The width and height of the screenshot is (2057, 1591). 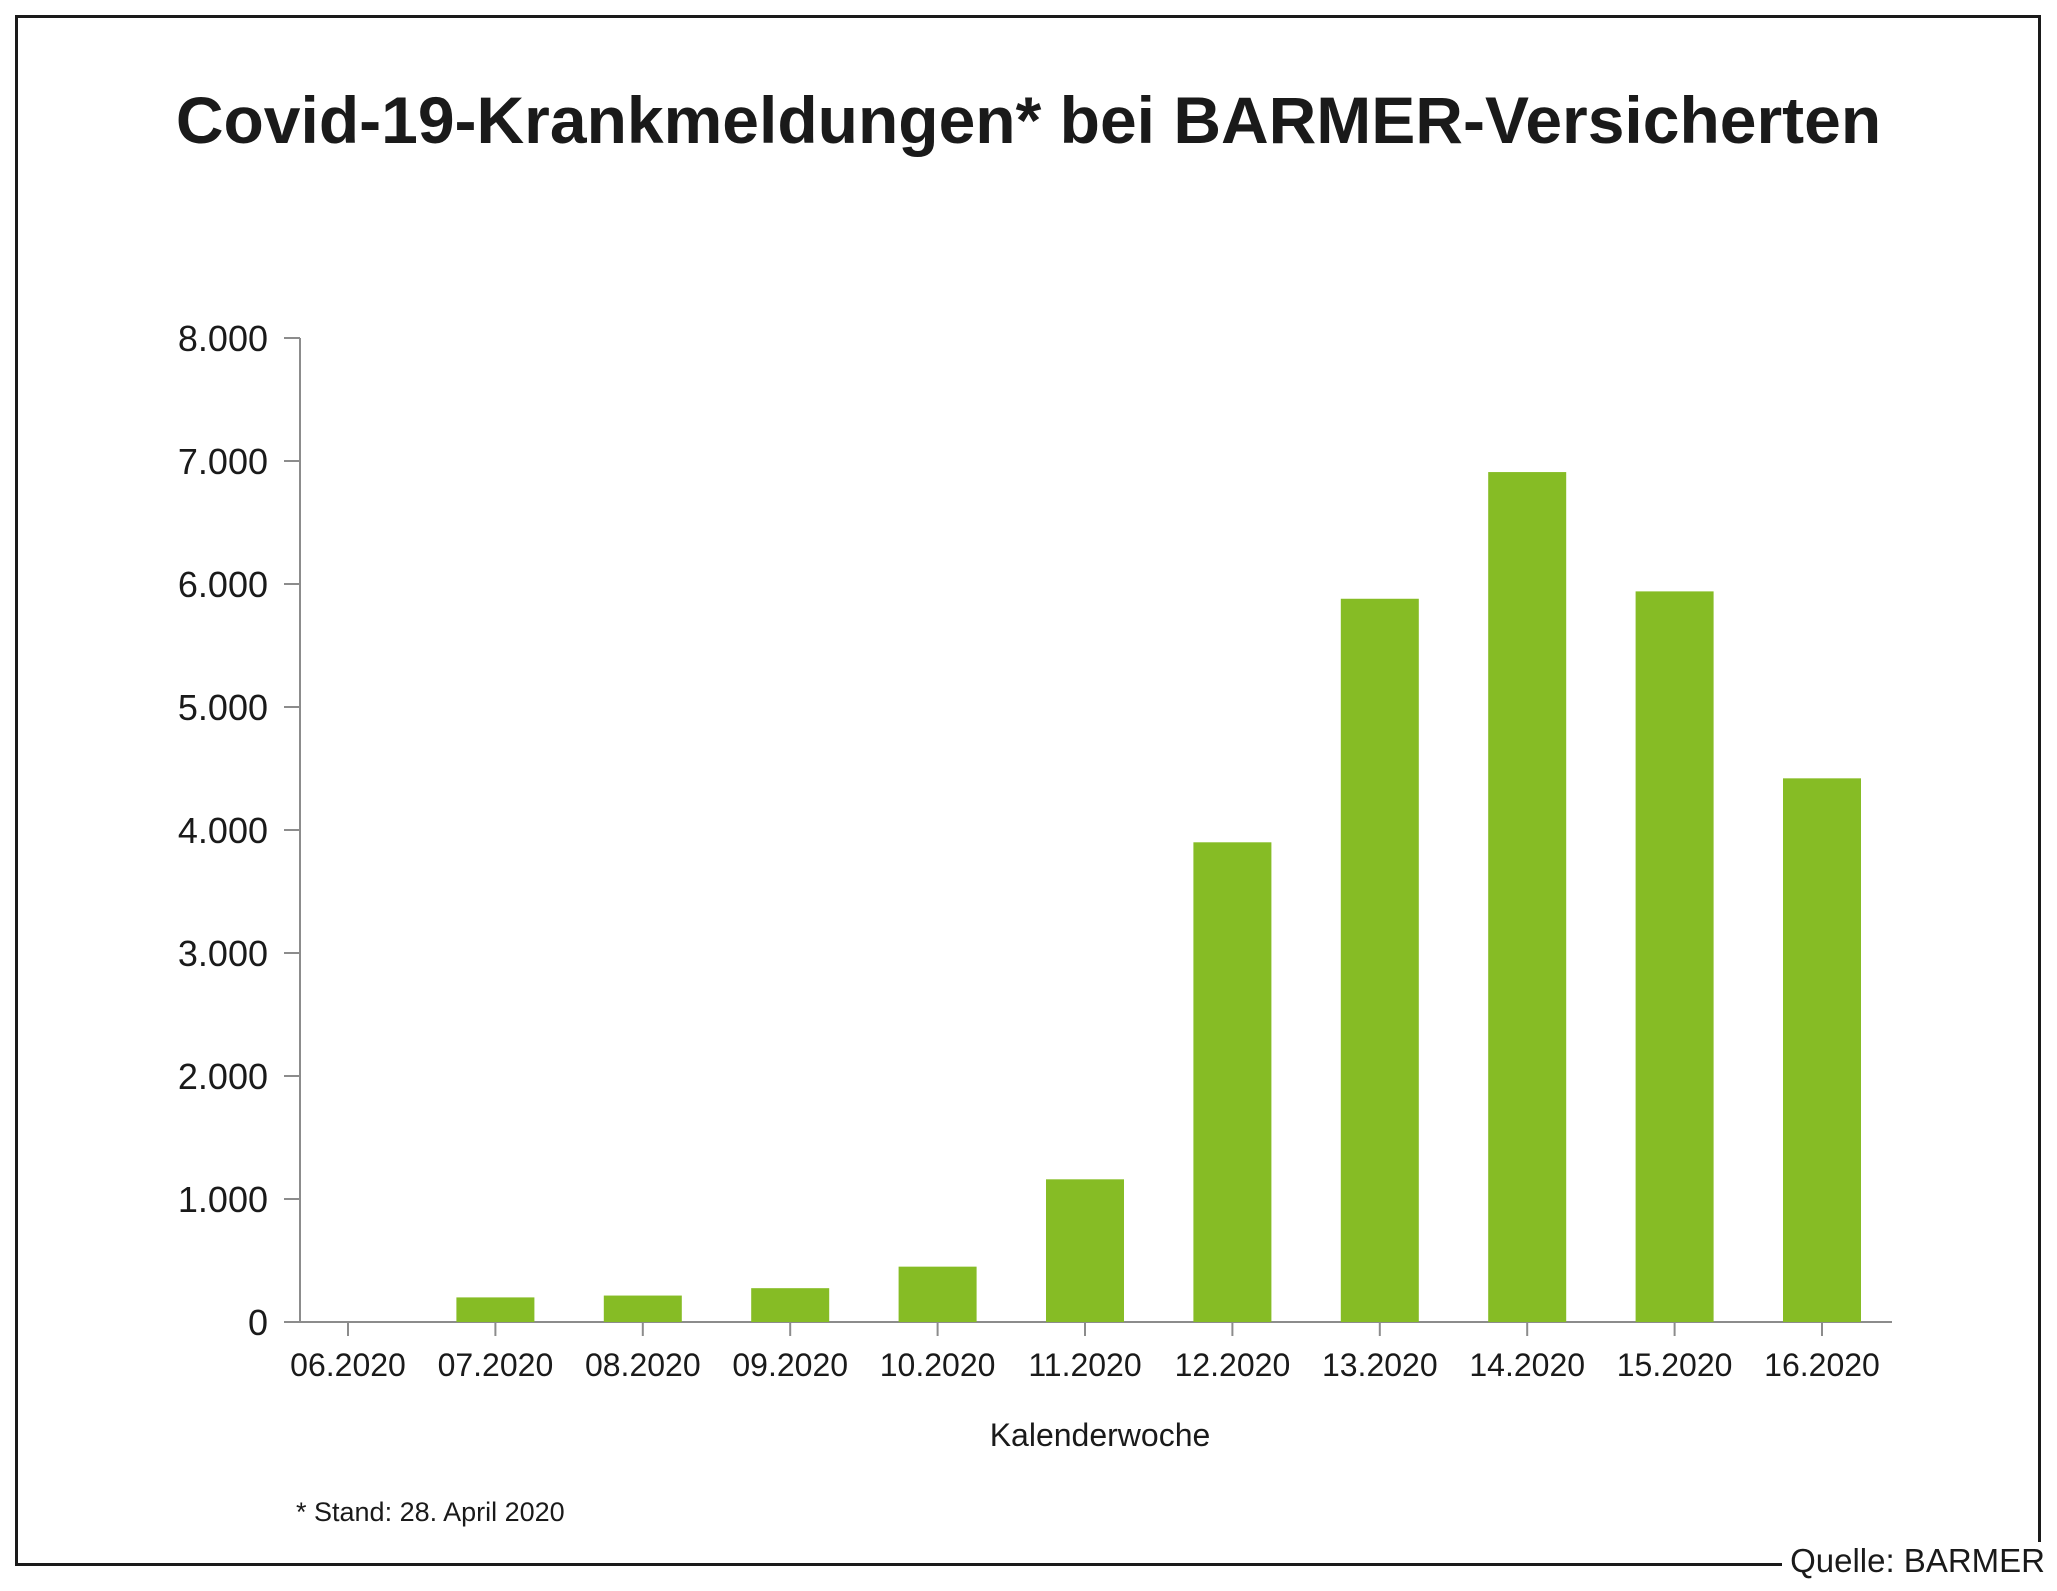 What do you see at coordinates (1675, 1365) in the screenshot?
I see `x-tick-label: 15.2020` at bounding box center [1675, 1365].